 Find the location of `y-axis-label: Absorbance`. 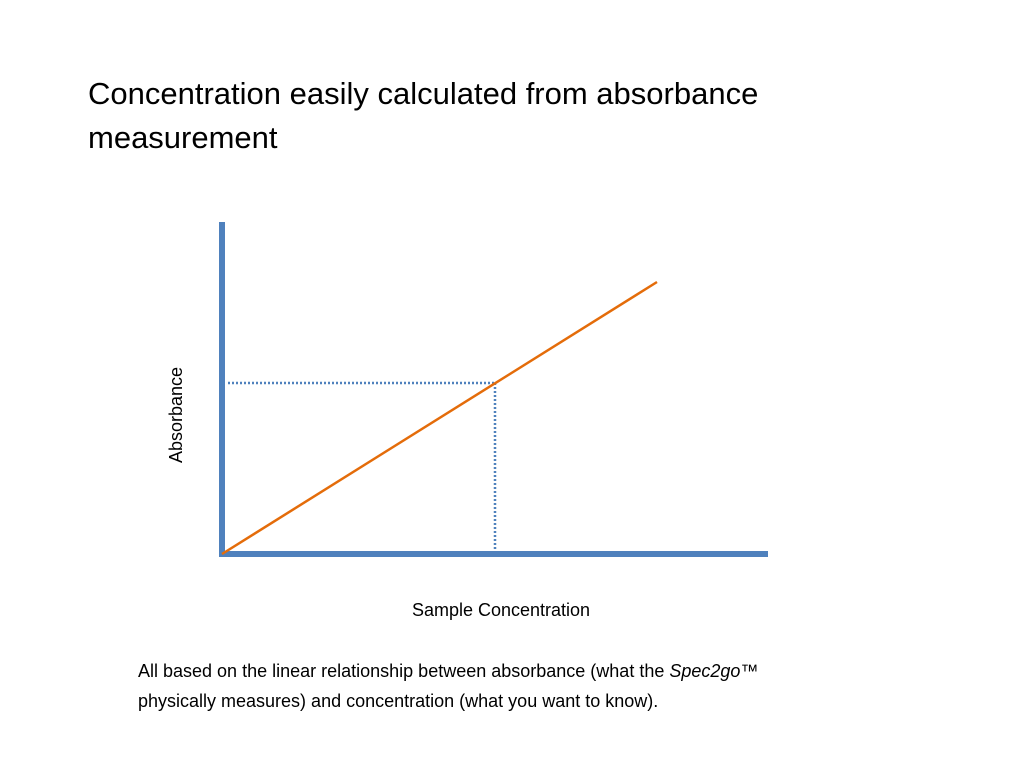

y-axis-label: Absorbance is located at coordinates (176, 415).